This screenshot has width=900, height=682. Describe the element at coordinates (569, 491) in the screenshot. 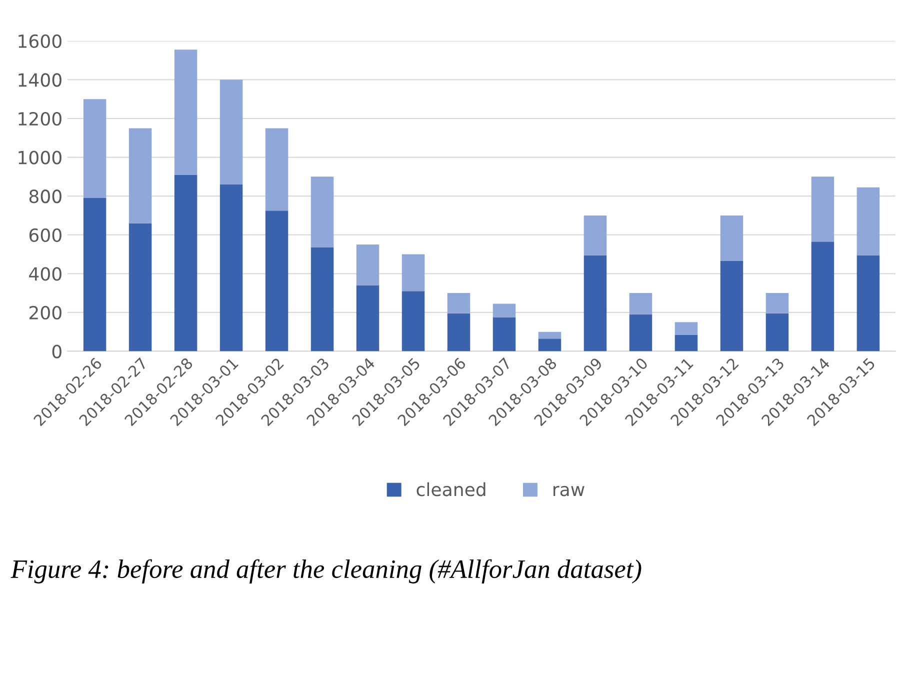

I see `legend-label: raw` at that location.